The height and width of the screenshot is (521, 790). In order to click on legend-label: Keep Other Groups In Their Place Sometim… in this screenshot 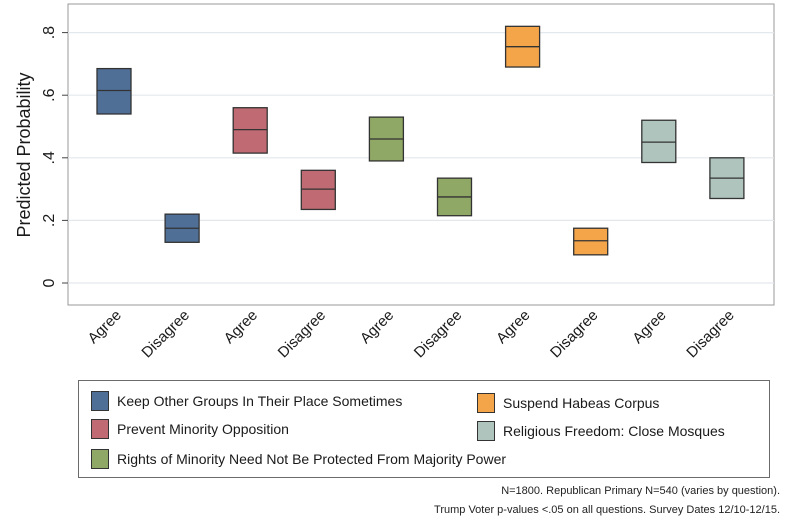, I will do `click(260, 401)`.